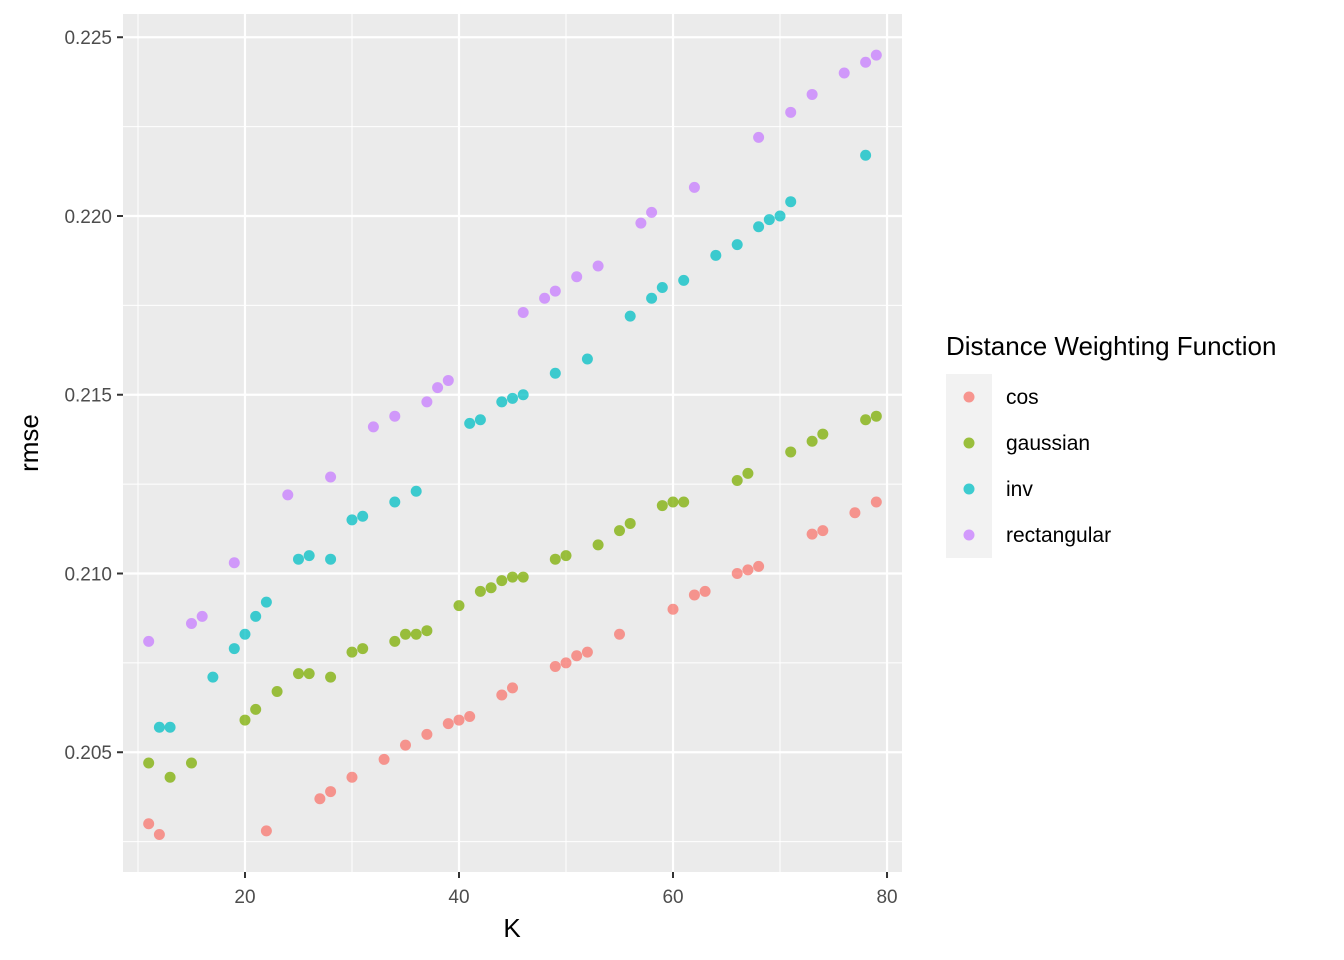  I want to click on y-axis: 0.205 0.210 0.215 0.220 0.225, so click(93, 396).